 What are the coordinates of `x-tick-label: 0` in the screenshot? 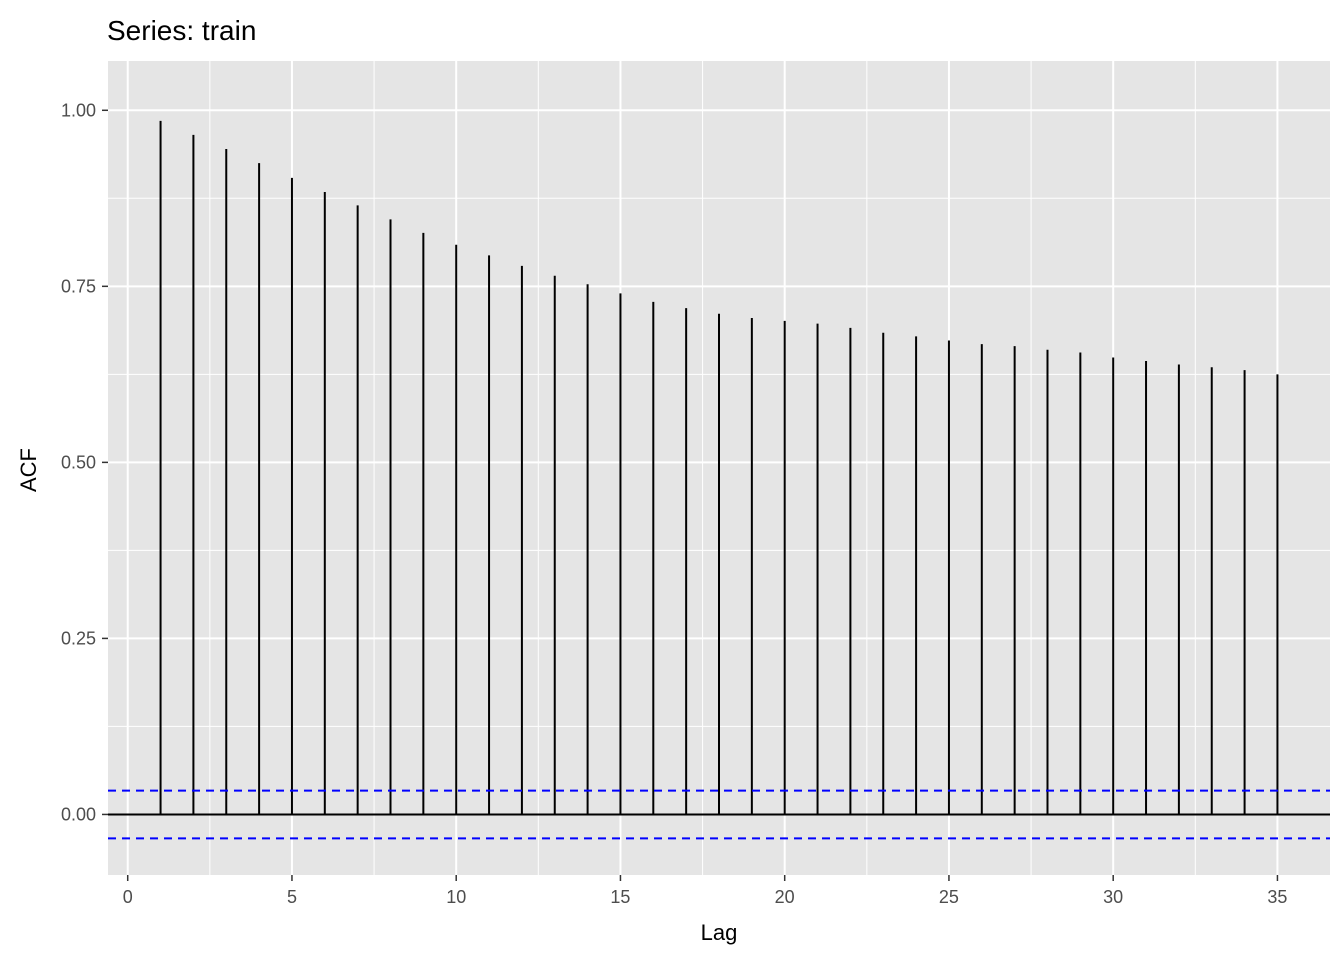 It's located at (128, 897).